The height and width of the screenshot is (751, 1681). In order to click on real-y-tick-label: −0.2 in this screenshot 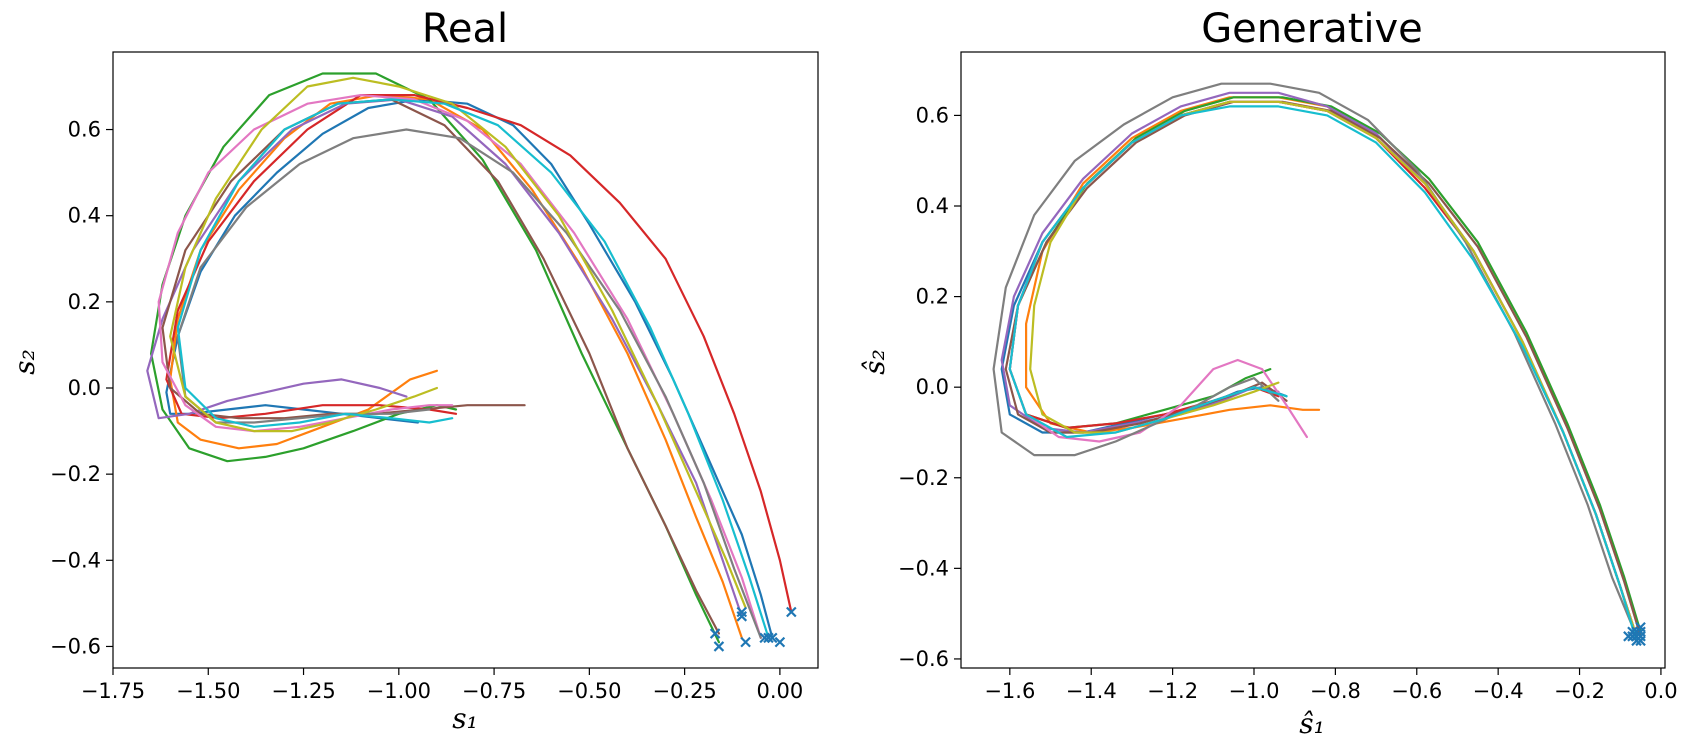, I will do `click(75, 474)`.